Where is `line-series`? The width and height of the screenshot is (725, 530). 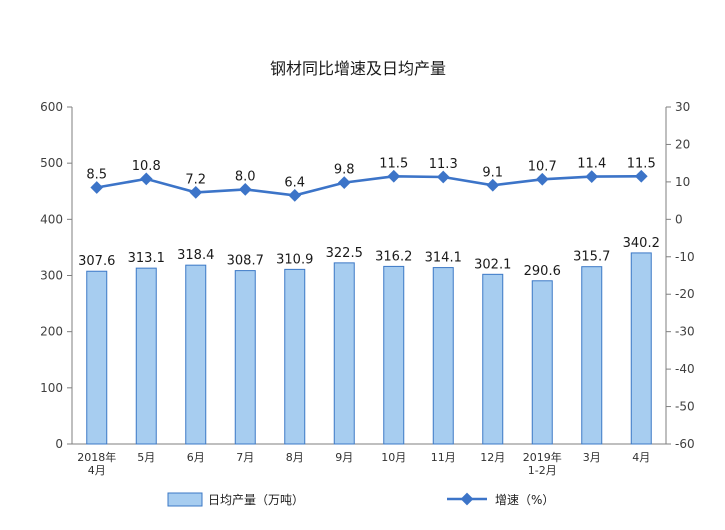
line-series is located at coordinates (369, 185).